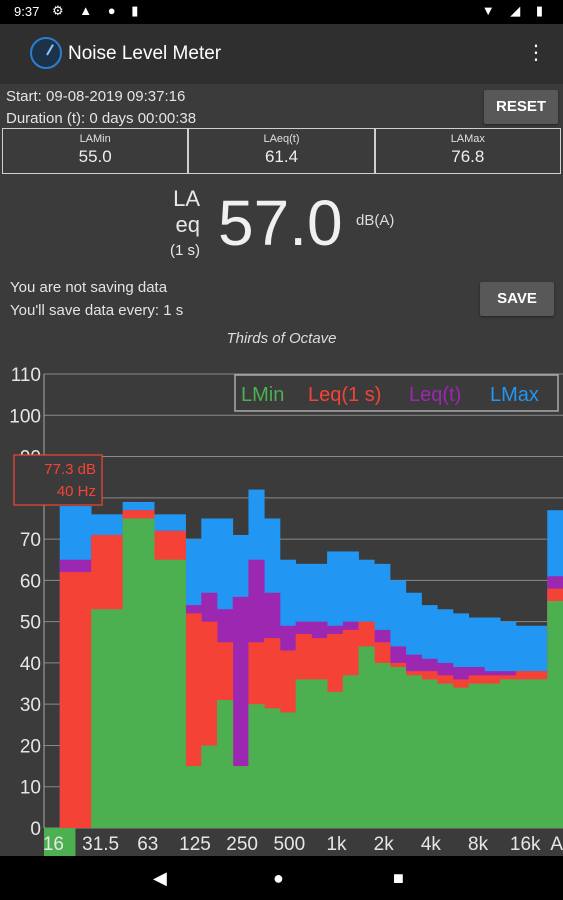 The image size is (563, 900). What do you see at coordinates (281, 12) in the screenshot?
I see `status-bar: 9:37 ⚙ ▲ ● ▮ ▼ ◢ ▮` at bounding box center [281, 12].